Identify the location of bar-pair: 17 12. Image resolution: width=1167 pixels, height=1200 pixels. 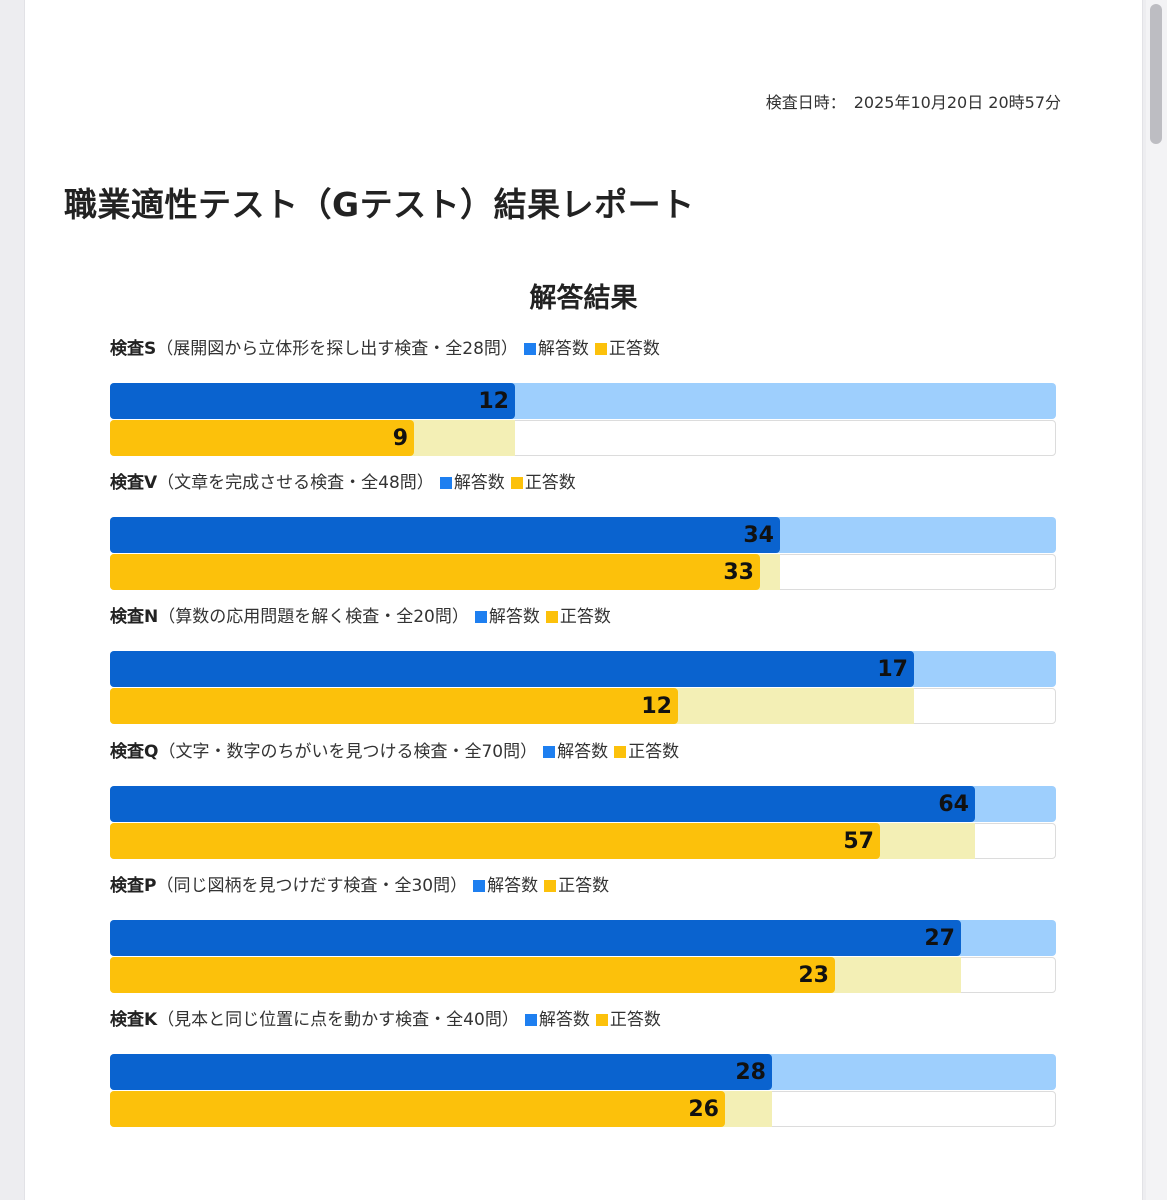
(583, 688).